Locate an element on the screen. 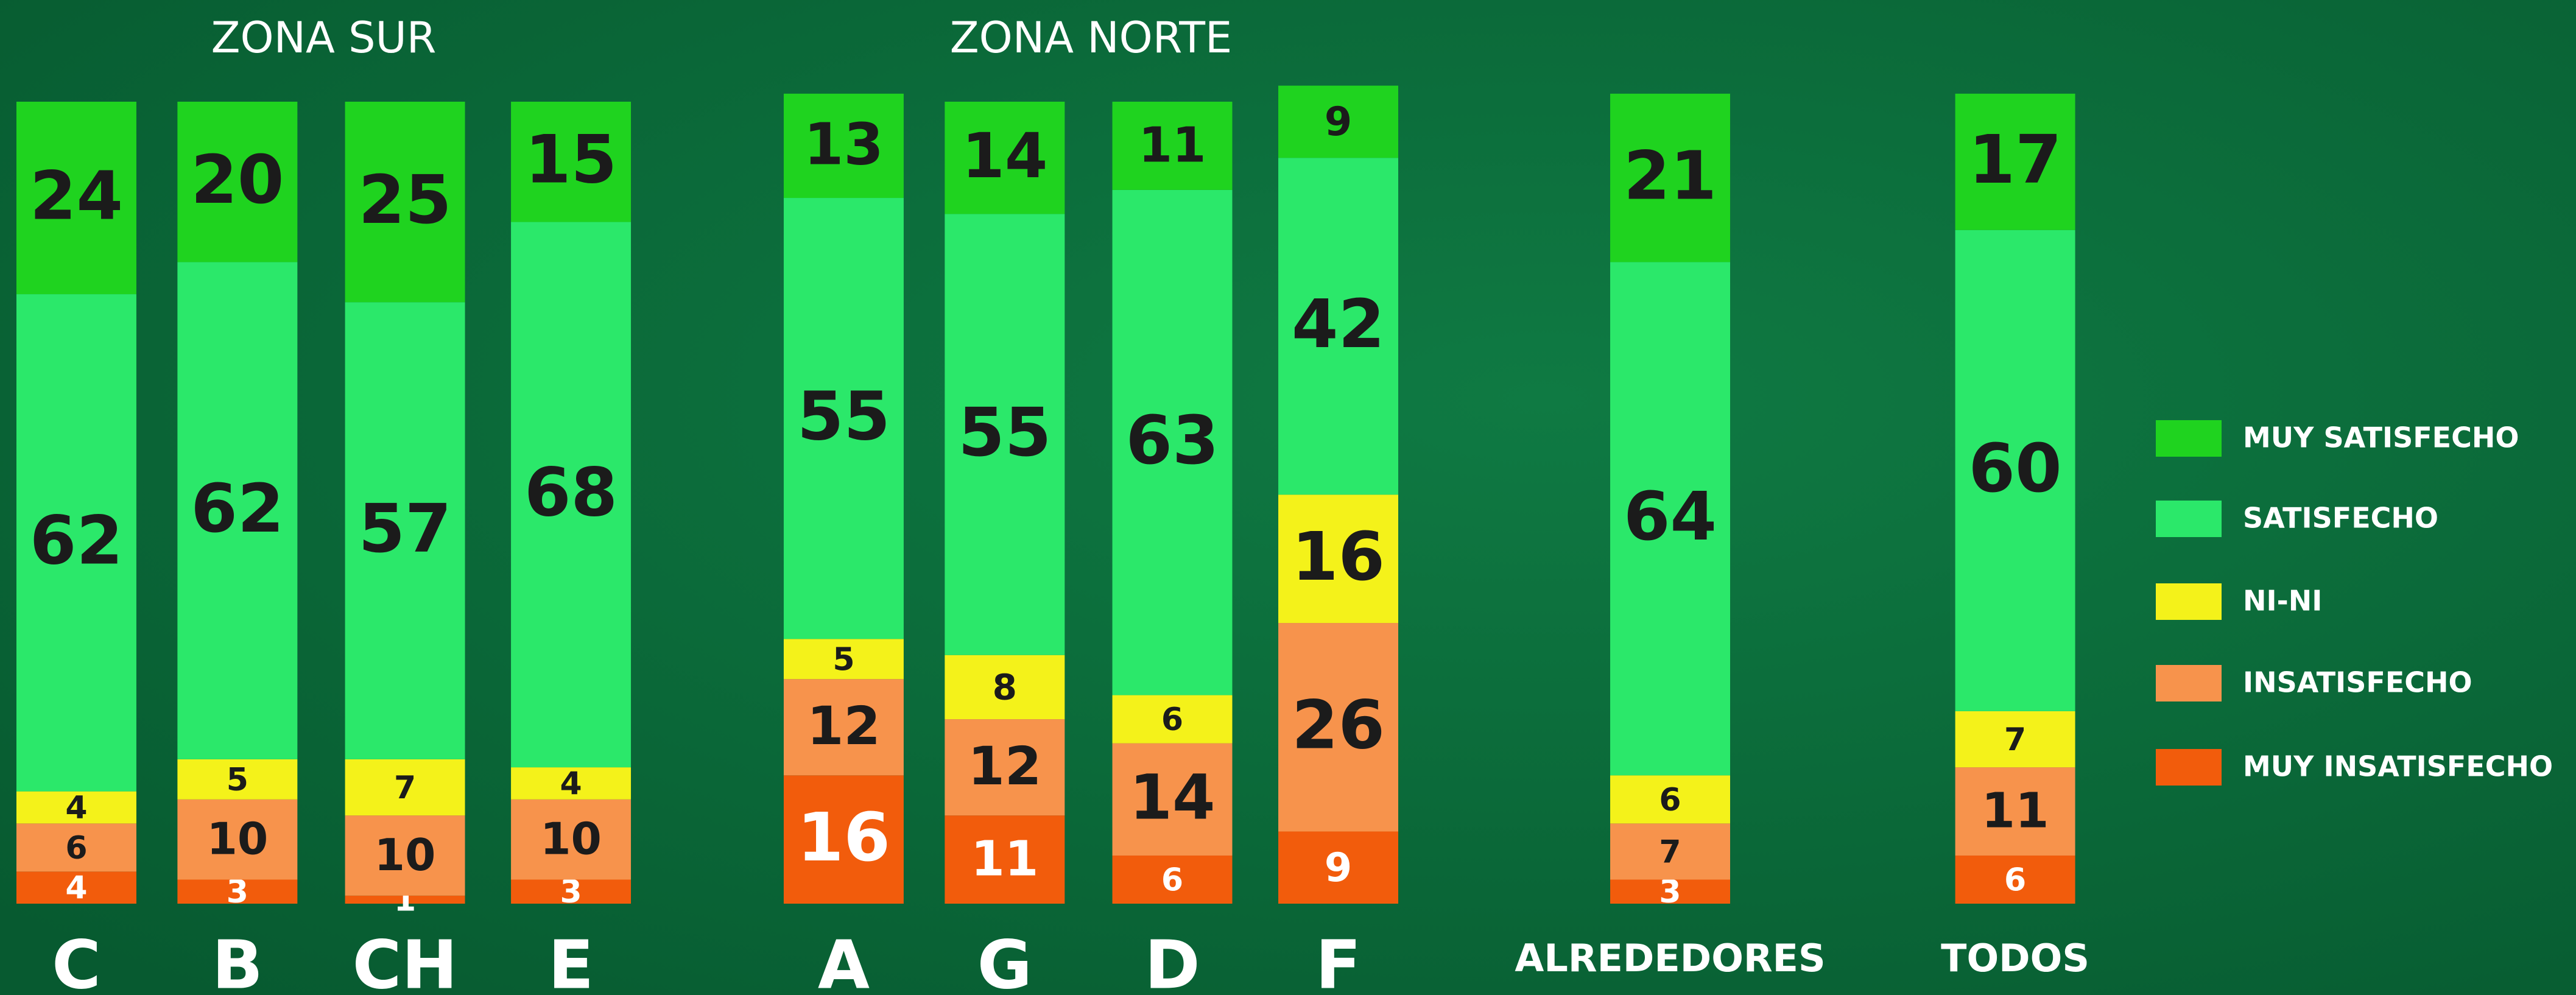  data-label: 26 is located at coordinates (1338, 725).